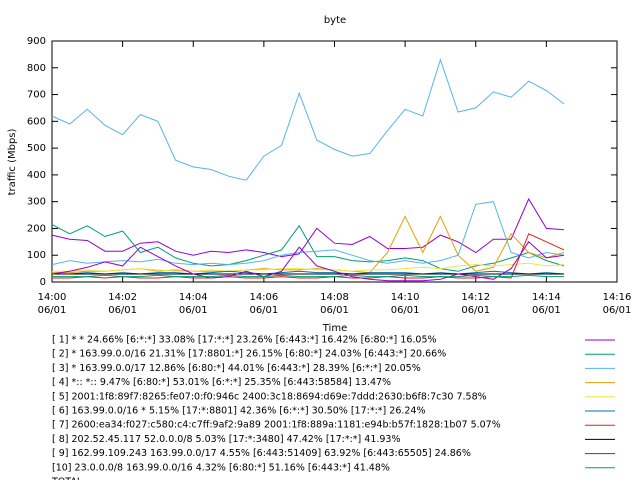 Image resolution: width=640 pixels, height=480 pixels. What do you see at coordinates (67, 478) in the screenshot?
I see `legend-label: TOTAL` at bounding box center [67, 478].